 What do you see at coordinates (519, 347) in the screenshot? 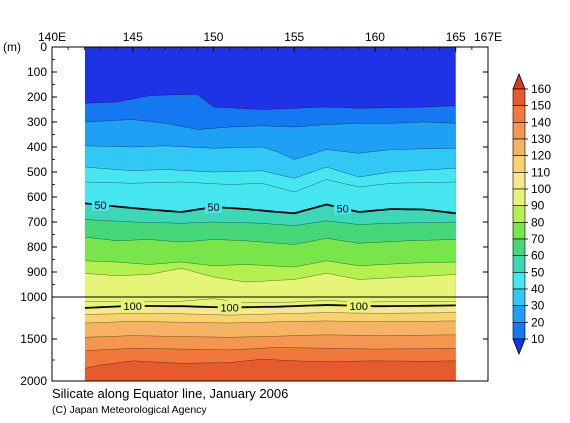
I see `colorbar-min-triangle` at bounding box center [519, 347].